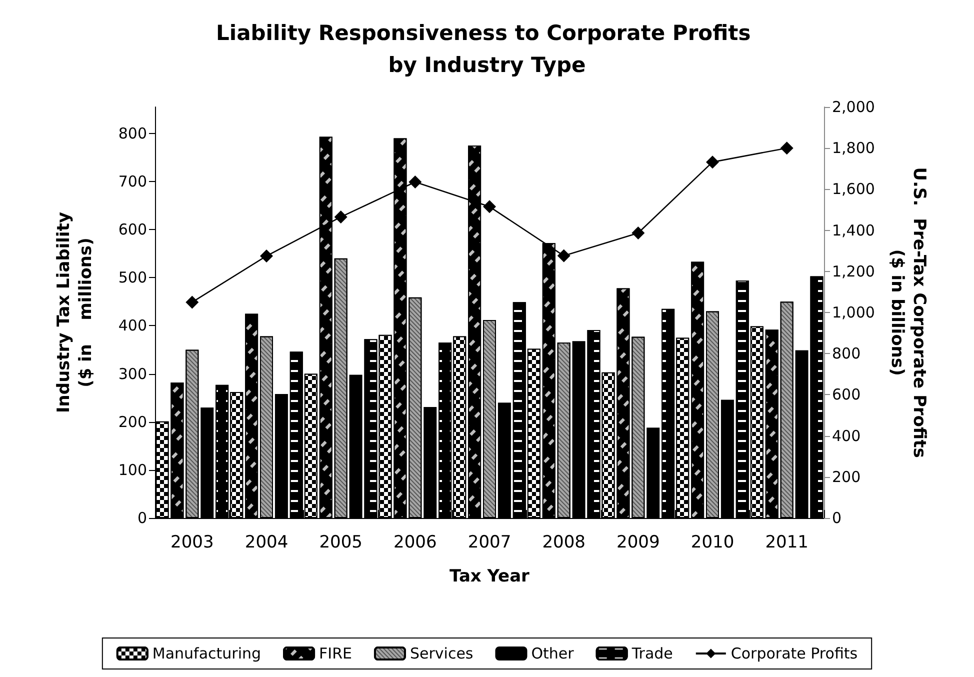 This screenshot has height=677, width=974. What do you see at coordinates (340, 542) in the screenshot?
I see `x-tick-label: 2005` at bounding box center [340, 542].